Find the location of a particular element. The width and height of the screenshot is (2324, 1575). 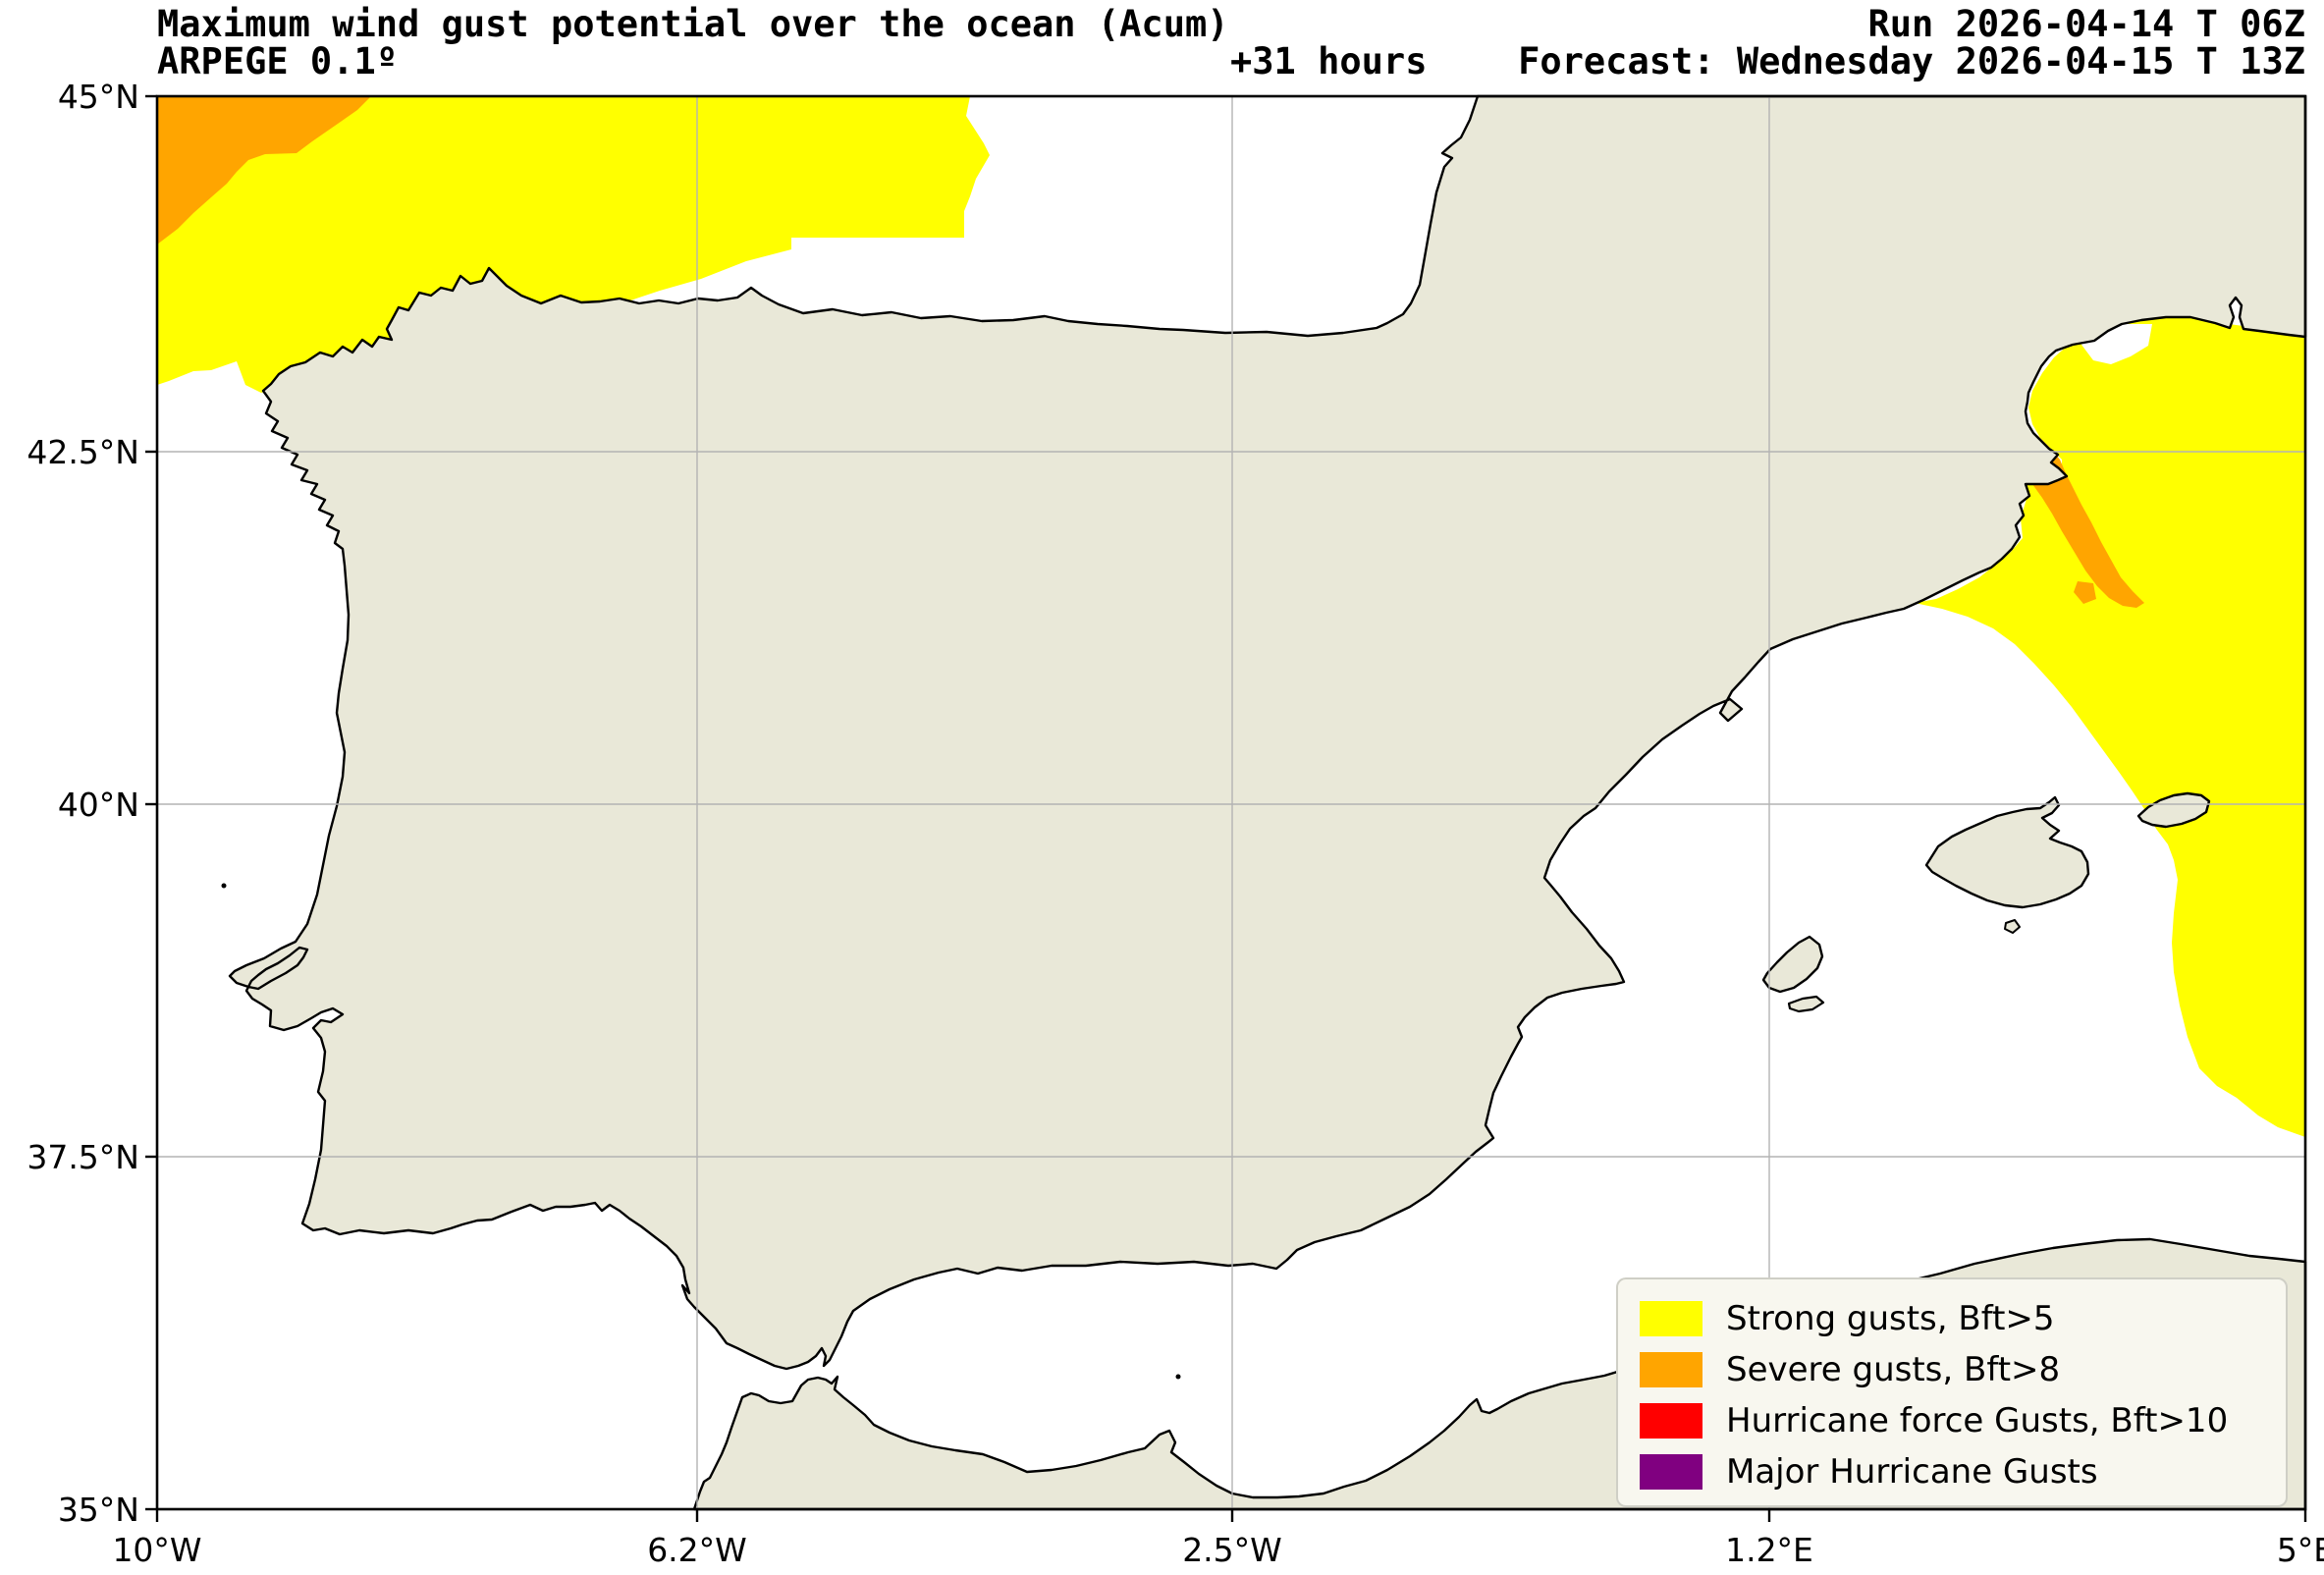

severe-gusts-label: Severe gusts, Bft>8 is located at coordinates (1893, 1369).